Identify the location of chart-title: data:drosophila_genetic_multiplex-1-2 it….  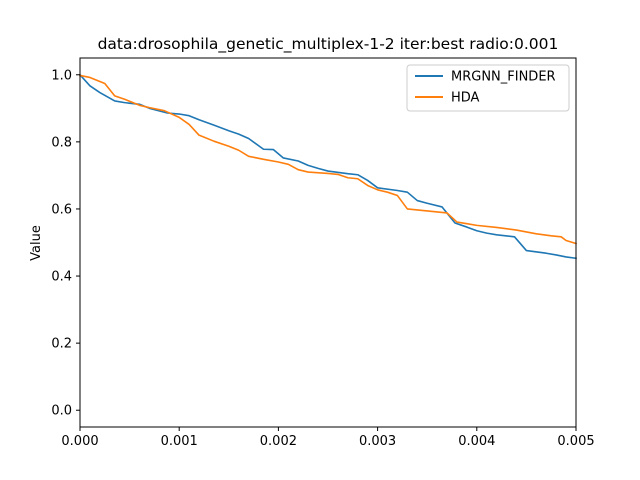
(328, 44).